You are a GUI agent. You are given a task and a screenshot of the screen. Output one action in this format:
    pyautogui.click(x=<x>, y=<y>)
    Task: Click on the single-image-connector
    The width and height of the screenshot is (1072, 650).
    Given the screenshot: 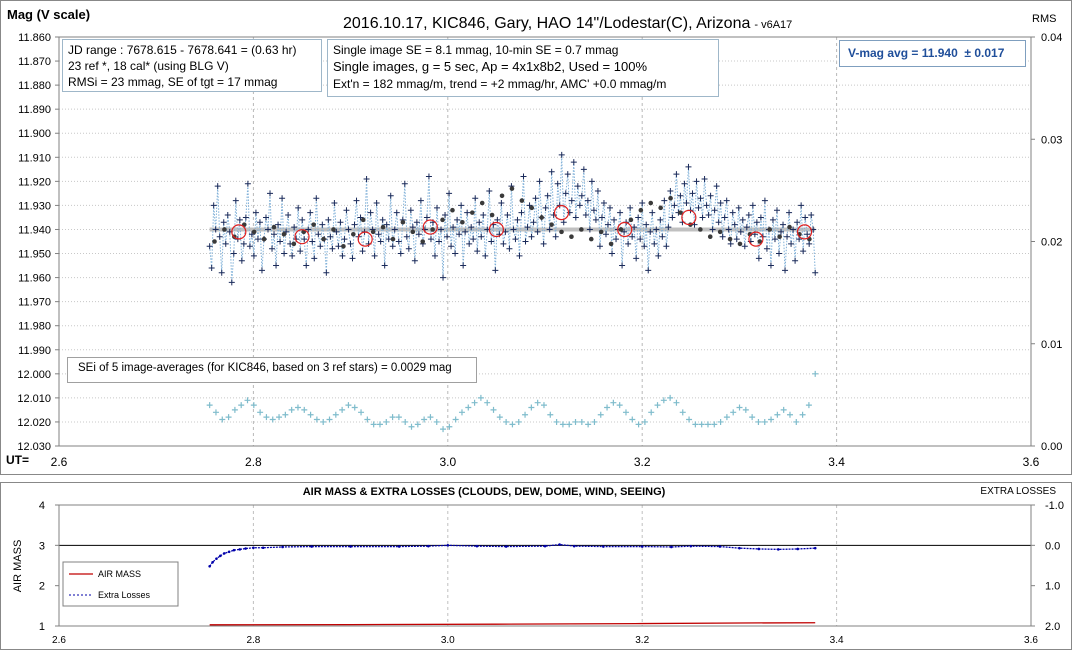 What is the action you would take?
    pyautogui.click(x=512, y=218)
    